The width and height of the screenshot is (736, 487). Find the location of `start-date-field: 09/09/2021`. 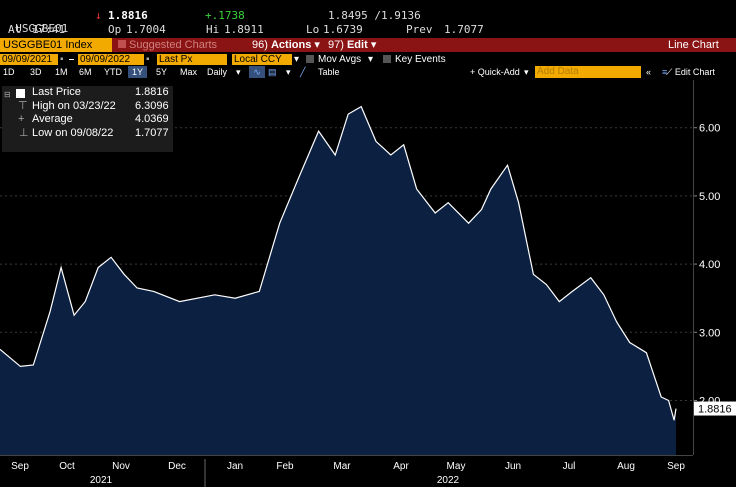

start-date-field: 09/09/2021 is located at coordinates (29, 59).